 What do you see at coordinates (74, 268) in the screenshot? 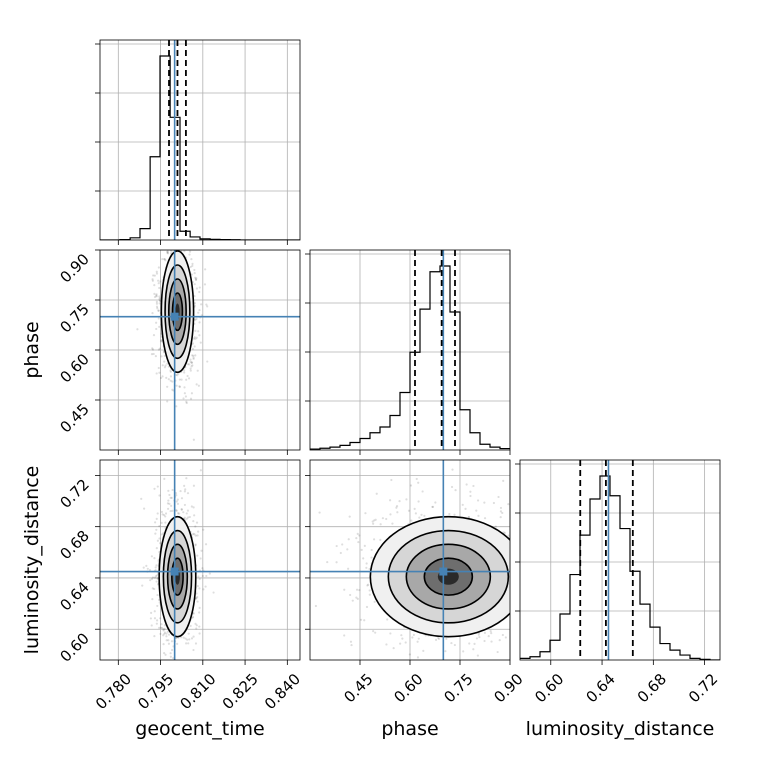
I see `y-tick-label: 0.90` at bounding box center [74, 268].